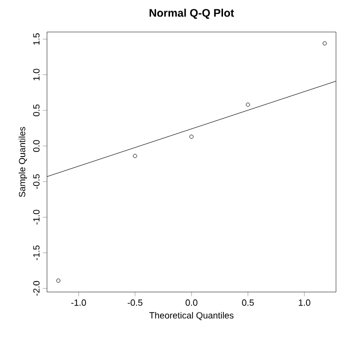 The height and width of the screenshot is (340, 346). Describe the element at coordinates (36, 181) in the screenshot. I see `y-tick-label: -0.5` at that location.